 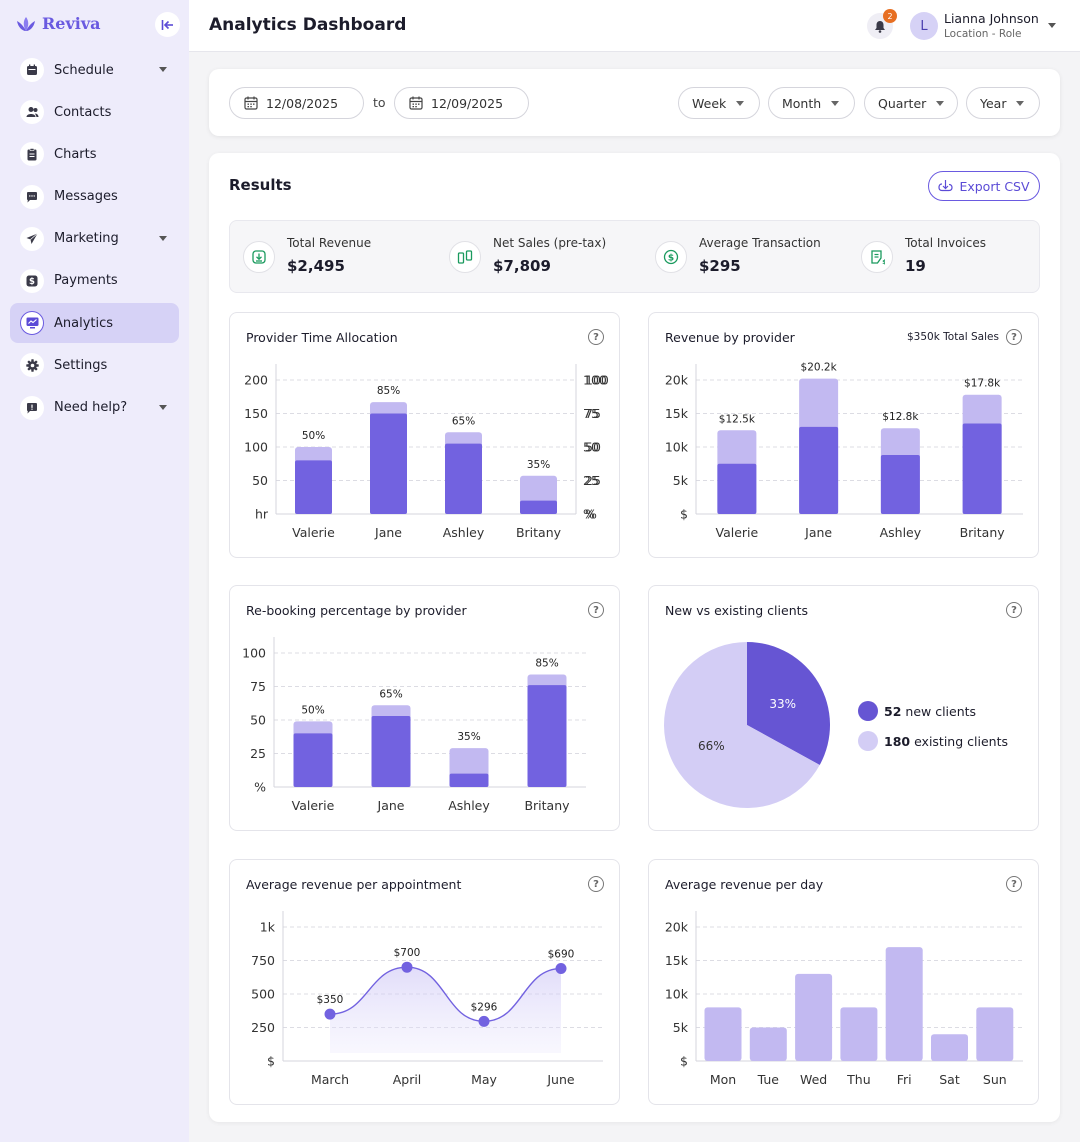 I want to click on end-date-field: 12/09/2025, so click(x=461, y=103).